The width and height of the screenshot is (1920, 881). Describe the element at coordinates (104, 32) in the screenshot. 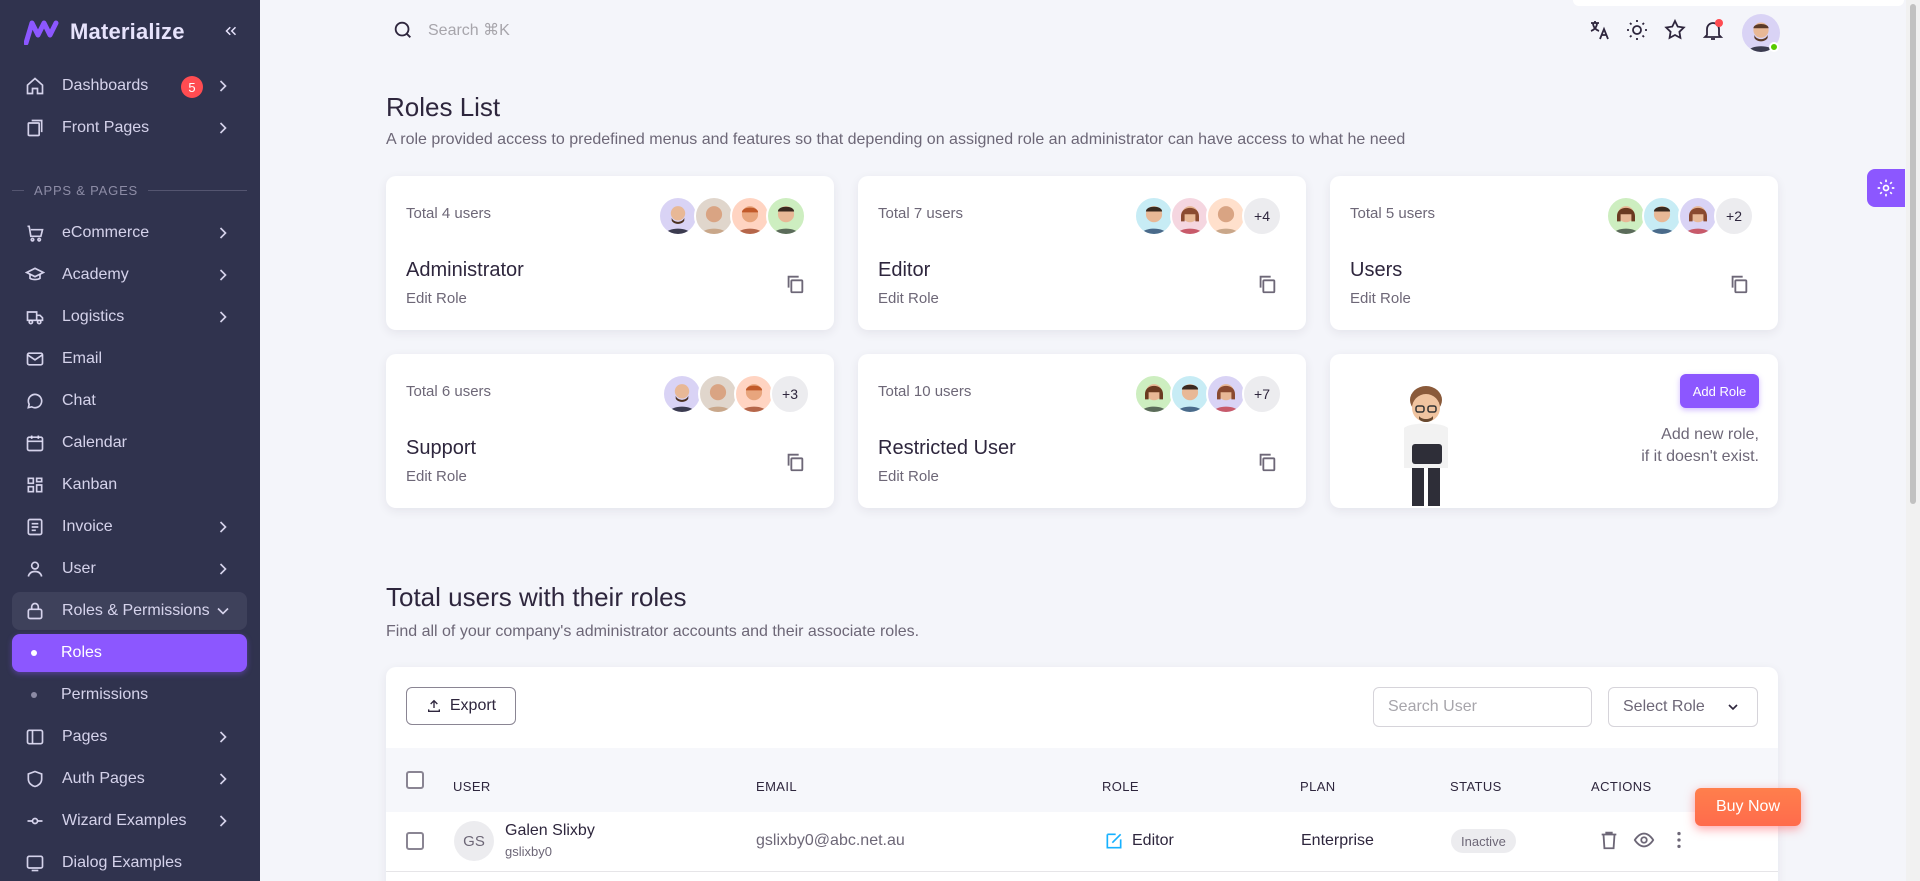

I see `brand: Materialize` at that location.